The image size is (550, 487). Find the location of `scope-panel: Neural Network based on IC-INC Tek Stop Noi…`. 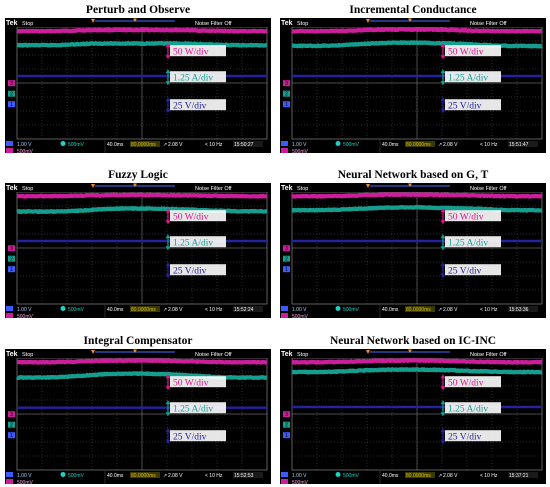

scope-panel: Neural Network based on IC-INC Tek Stop Noi… is located at coordinates (413, 408).